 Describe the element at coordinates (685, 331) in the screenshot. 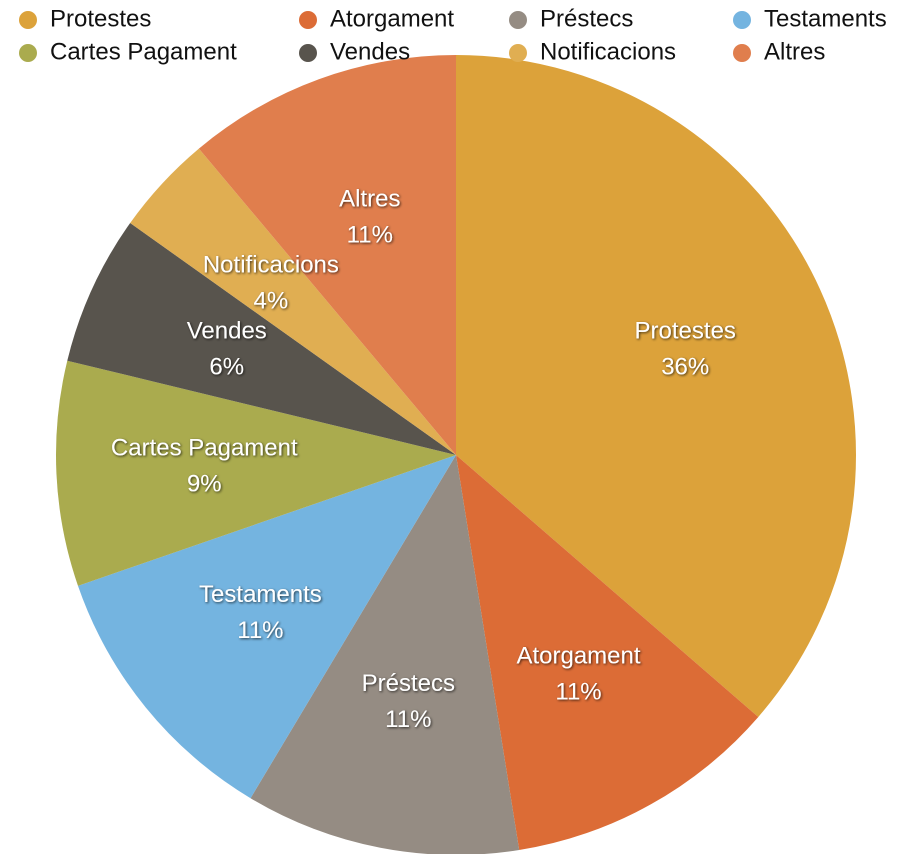

I see `slice-label: Protestes` at that location.